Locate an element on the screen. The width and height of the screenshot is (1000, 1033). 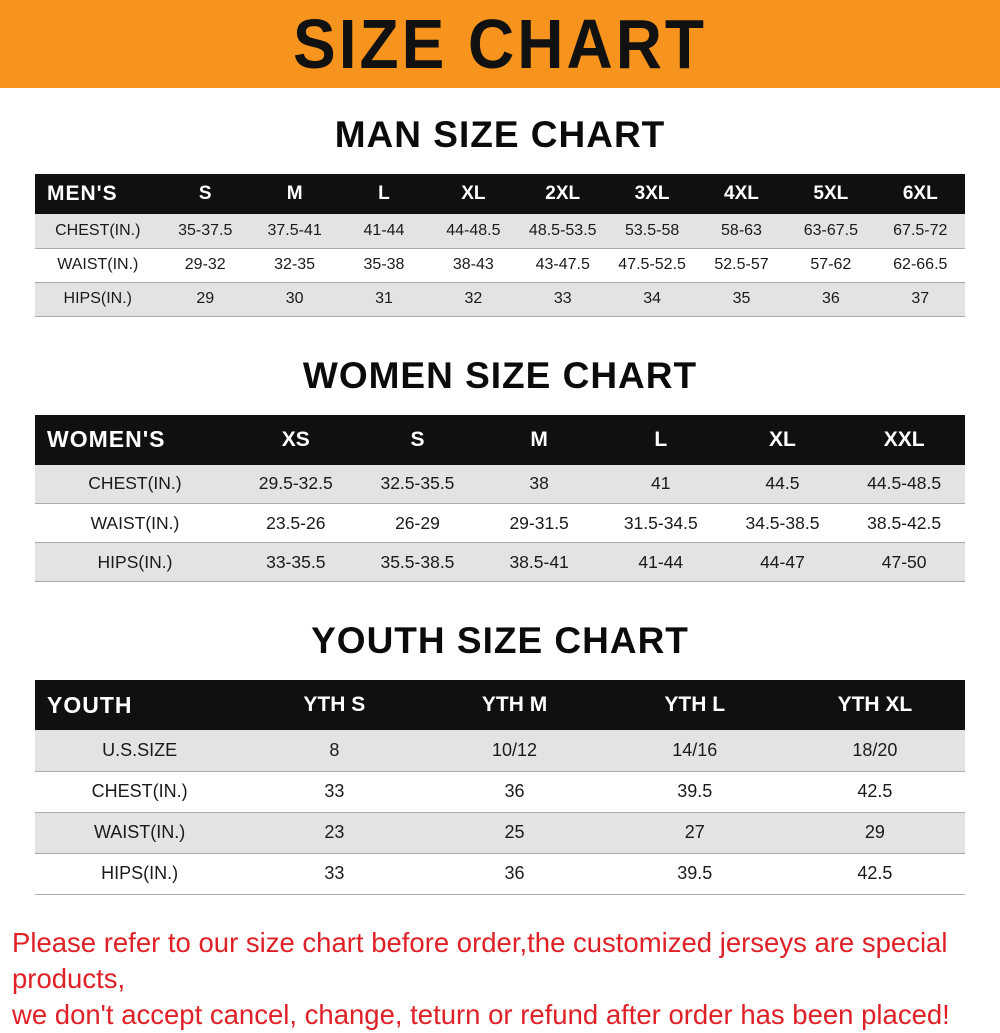
row-label: CHEST(IN.) is located at coordinates (135, 484).